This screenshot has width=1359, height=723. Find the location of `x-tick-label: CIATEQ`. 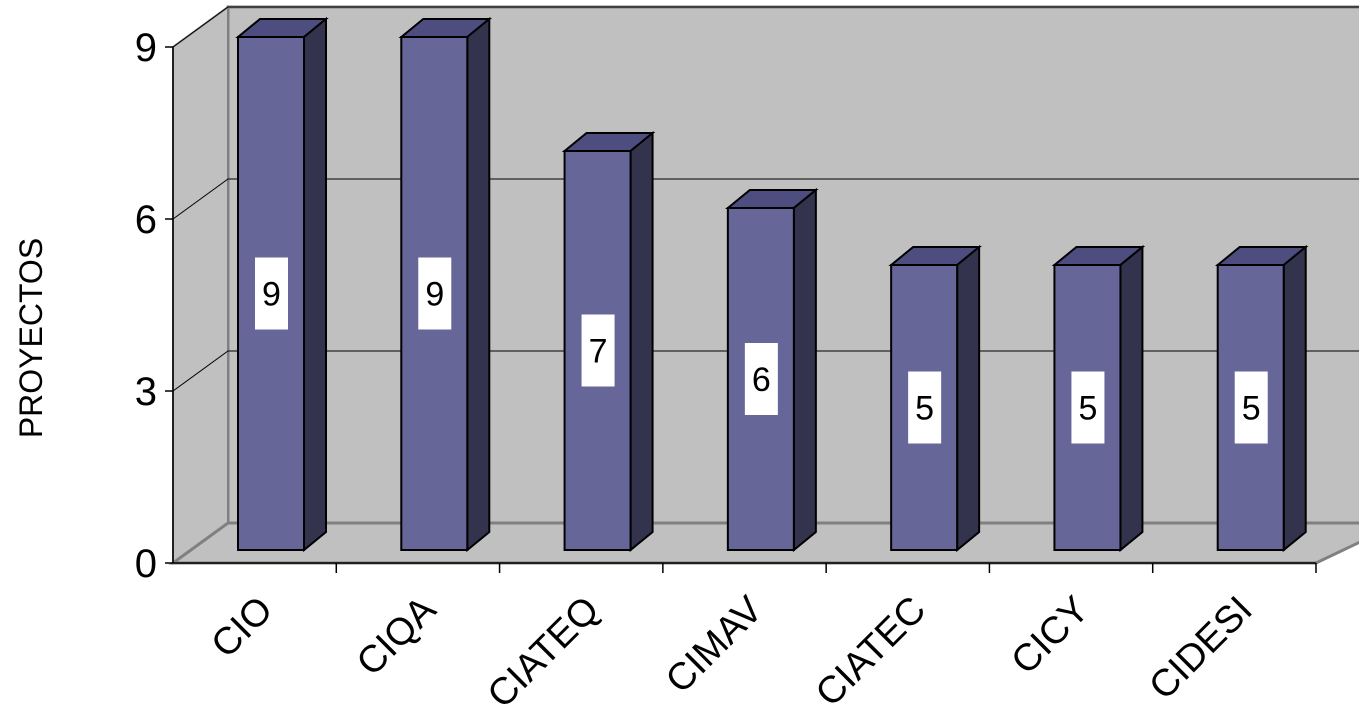

x-tick-label: CIATEQ is located at coordinates (544, 653).